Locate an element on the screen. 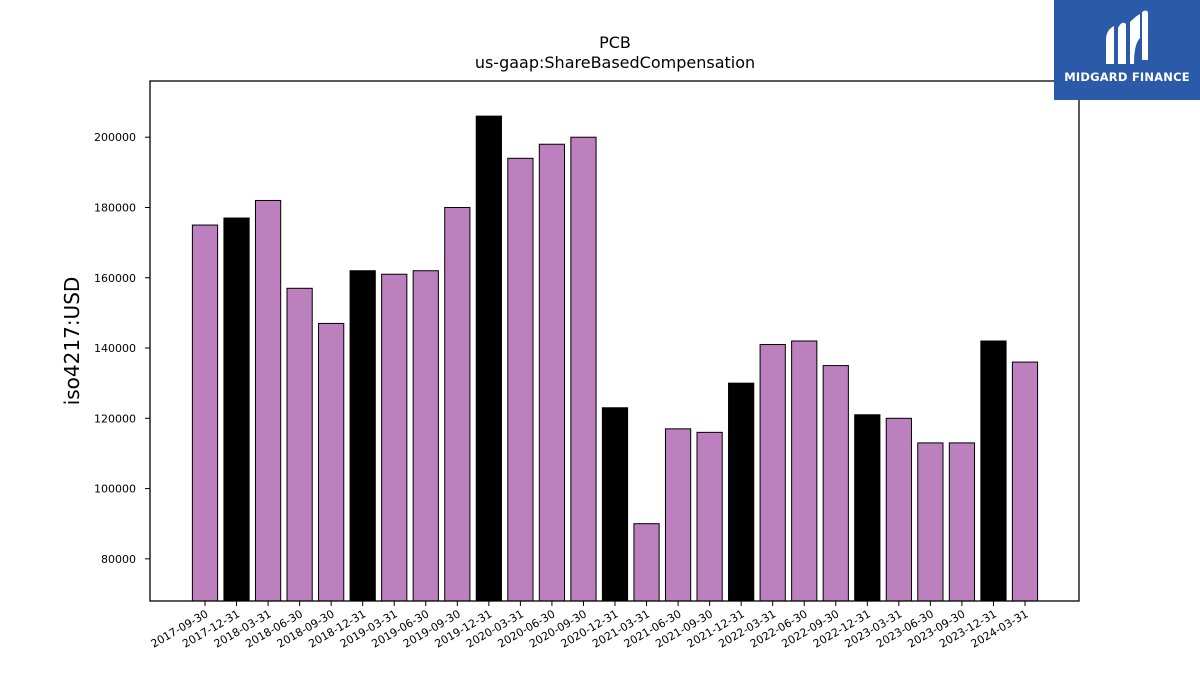 The image size is (1200, 675). y-tick-label: 120000 is located at coordinates (115, 418).